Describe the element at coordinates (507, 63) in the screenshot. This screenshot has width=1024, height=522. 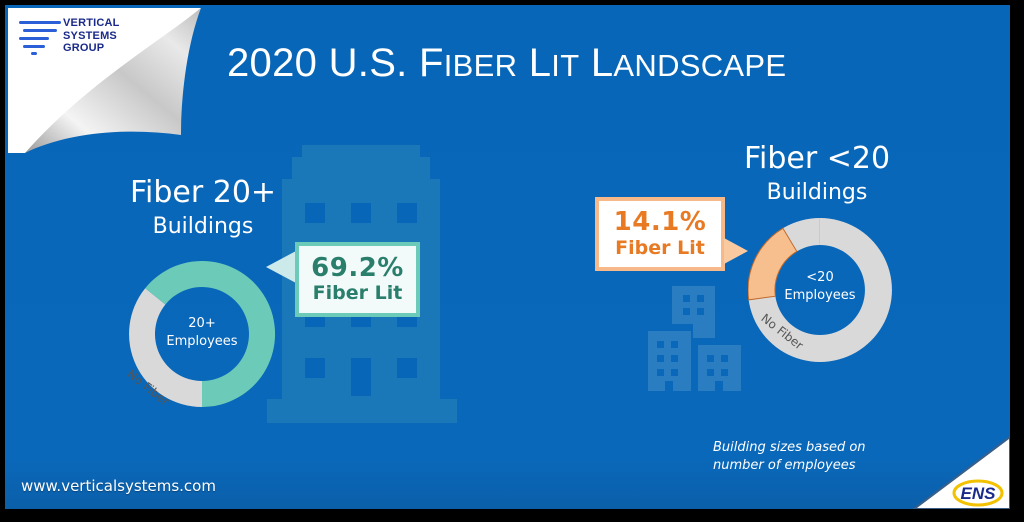
I see `page-title: 2020 U.S. FIBER LIT LANDSCAPE` at that location.